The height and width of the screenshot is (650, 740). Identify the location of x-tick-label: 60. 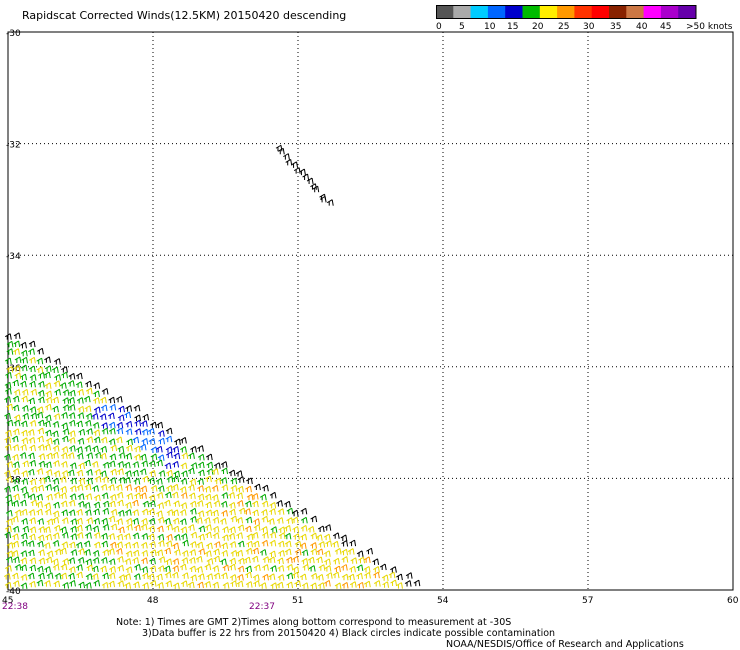
(733, 601).